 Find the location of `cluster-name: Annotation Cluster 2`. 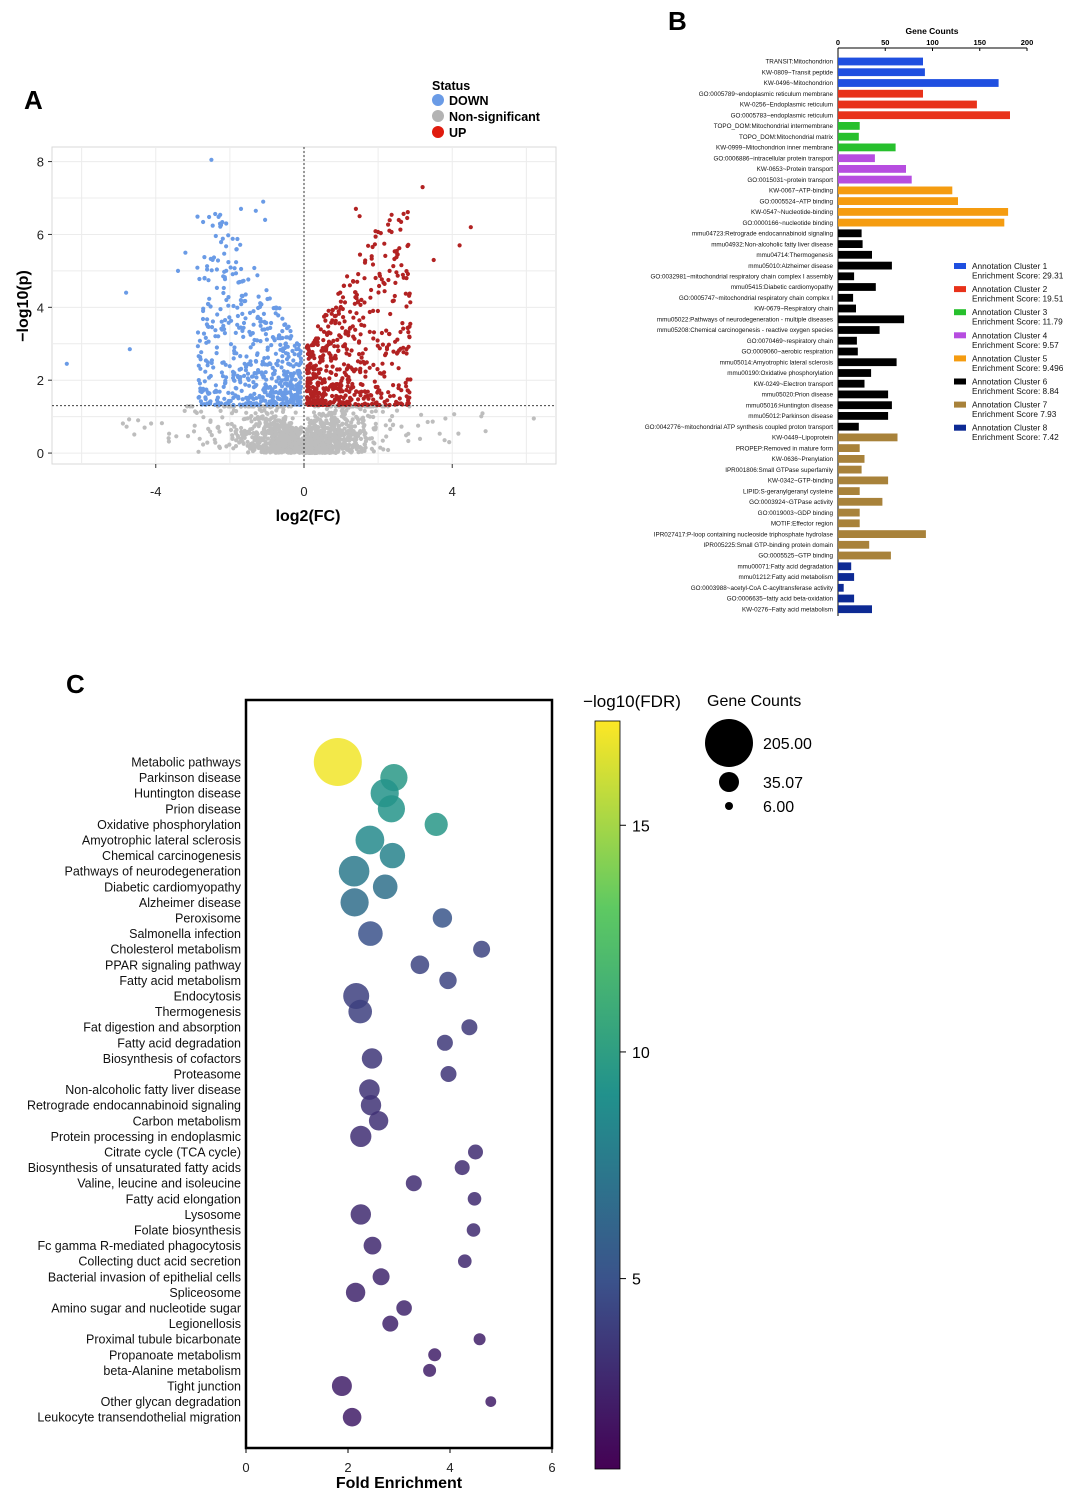

cluster-name: Annotation Cluster 2 is located at coordinates (1010, 289).